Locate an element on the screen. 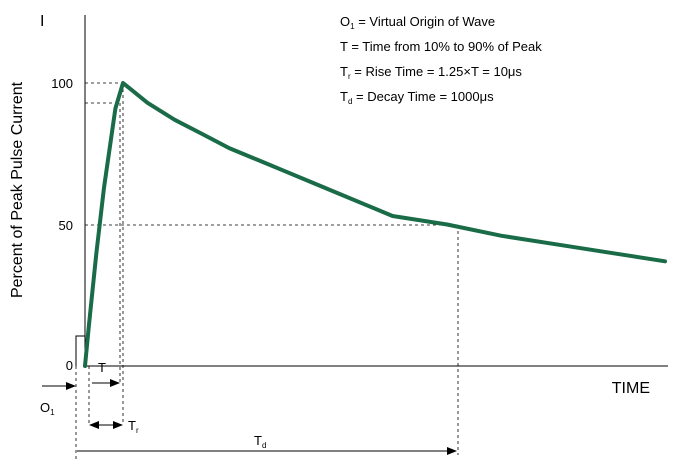  y-tick-100: 100 is located at coordinates (62, 83).